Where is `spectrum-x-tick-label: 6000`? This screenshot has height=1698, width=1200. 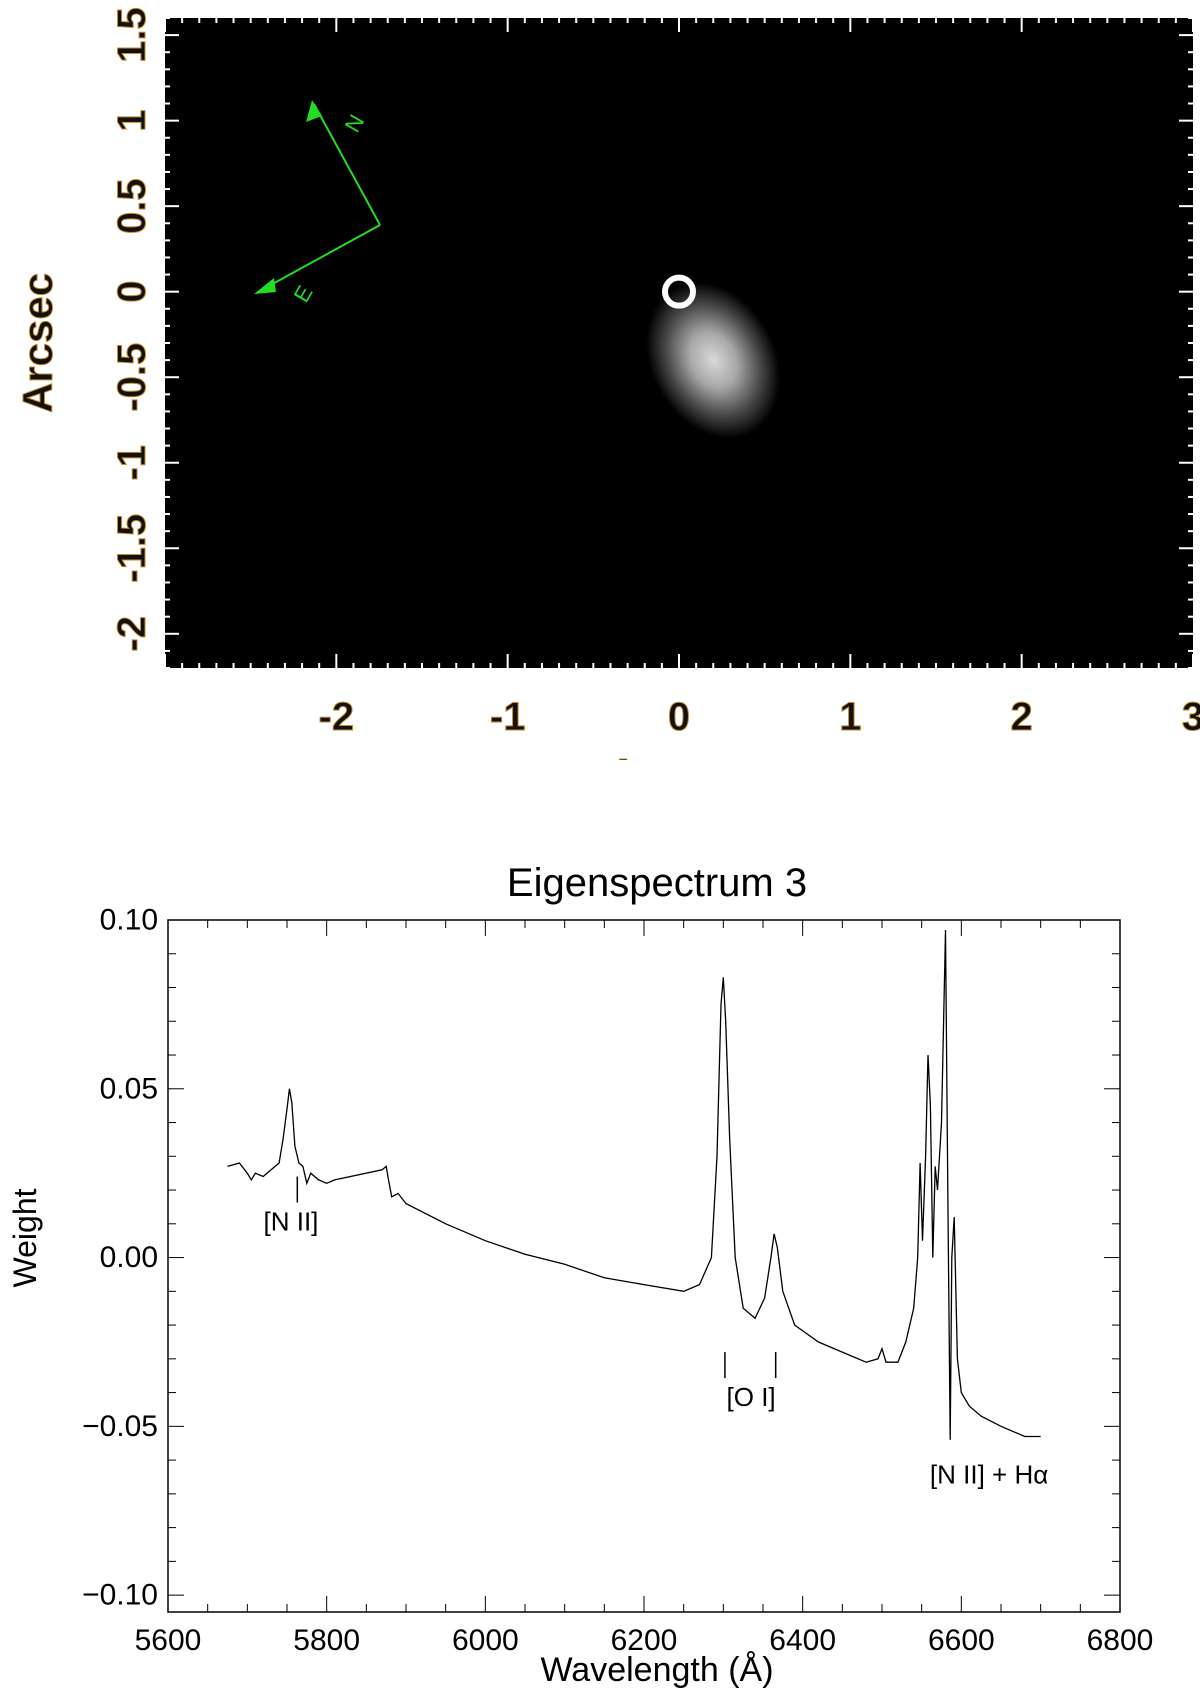 spectrum-x-tick-label: 6000 is located at coordinates (485, 1640).